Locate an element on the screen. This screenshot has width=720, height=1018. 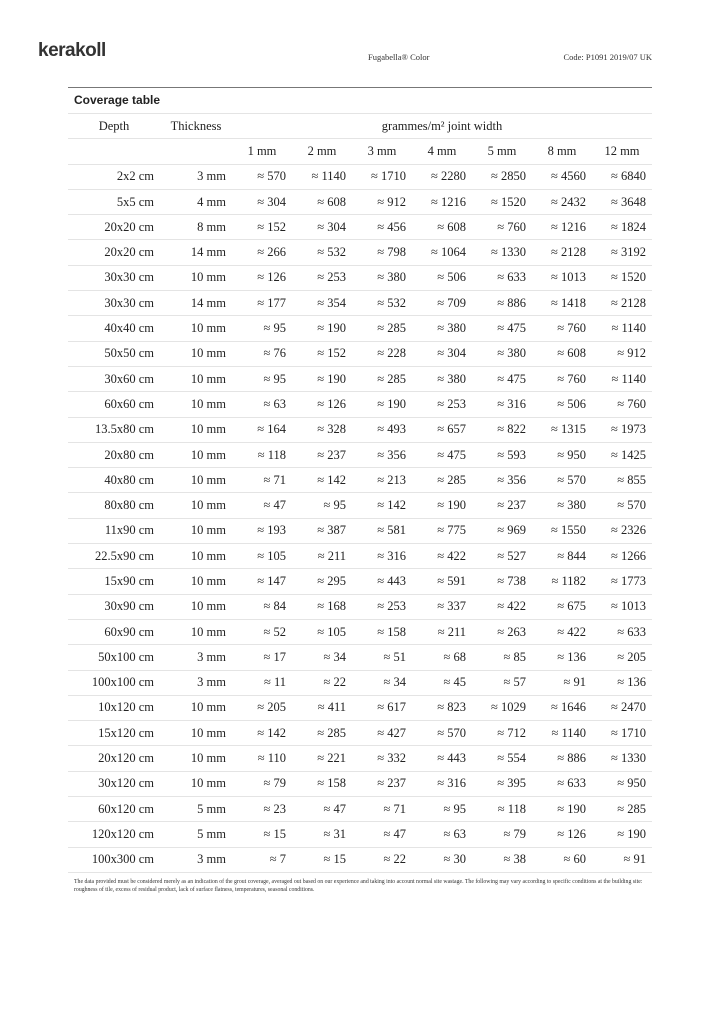
coverage-cell: ≈ 1773 is located at coordinates (622, 581).